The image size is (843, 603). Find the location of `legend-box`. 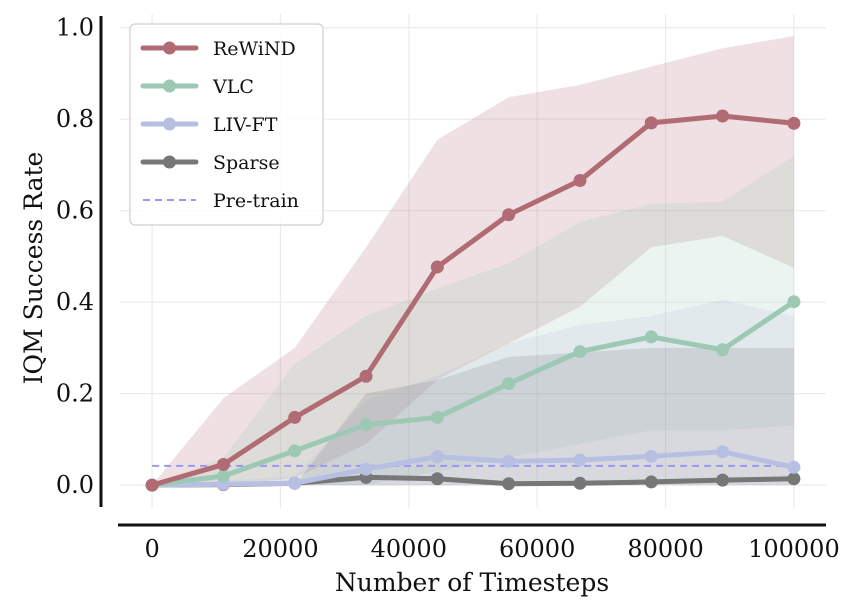

legend-box is located at coordinates (226, 124).